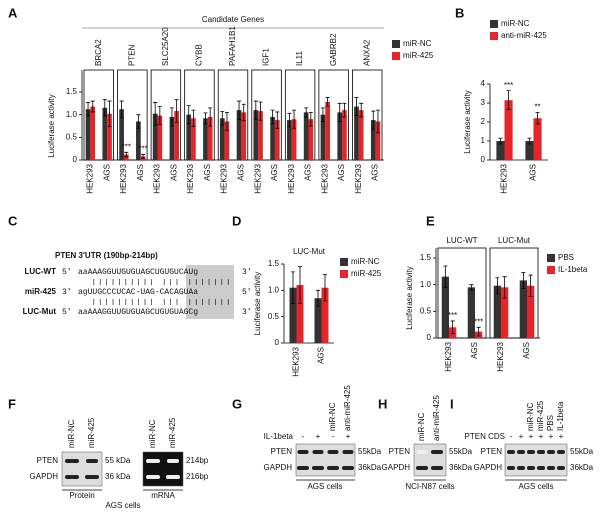  Describe the element at coordinates (199, 55) in the screenshot. I see `group-label: CYBB` at that location.